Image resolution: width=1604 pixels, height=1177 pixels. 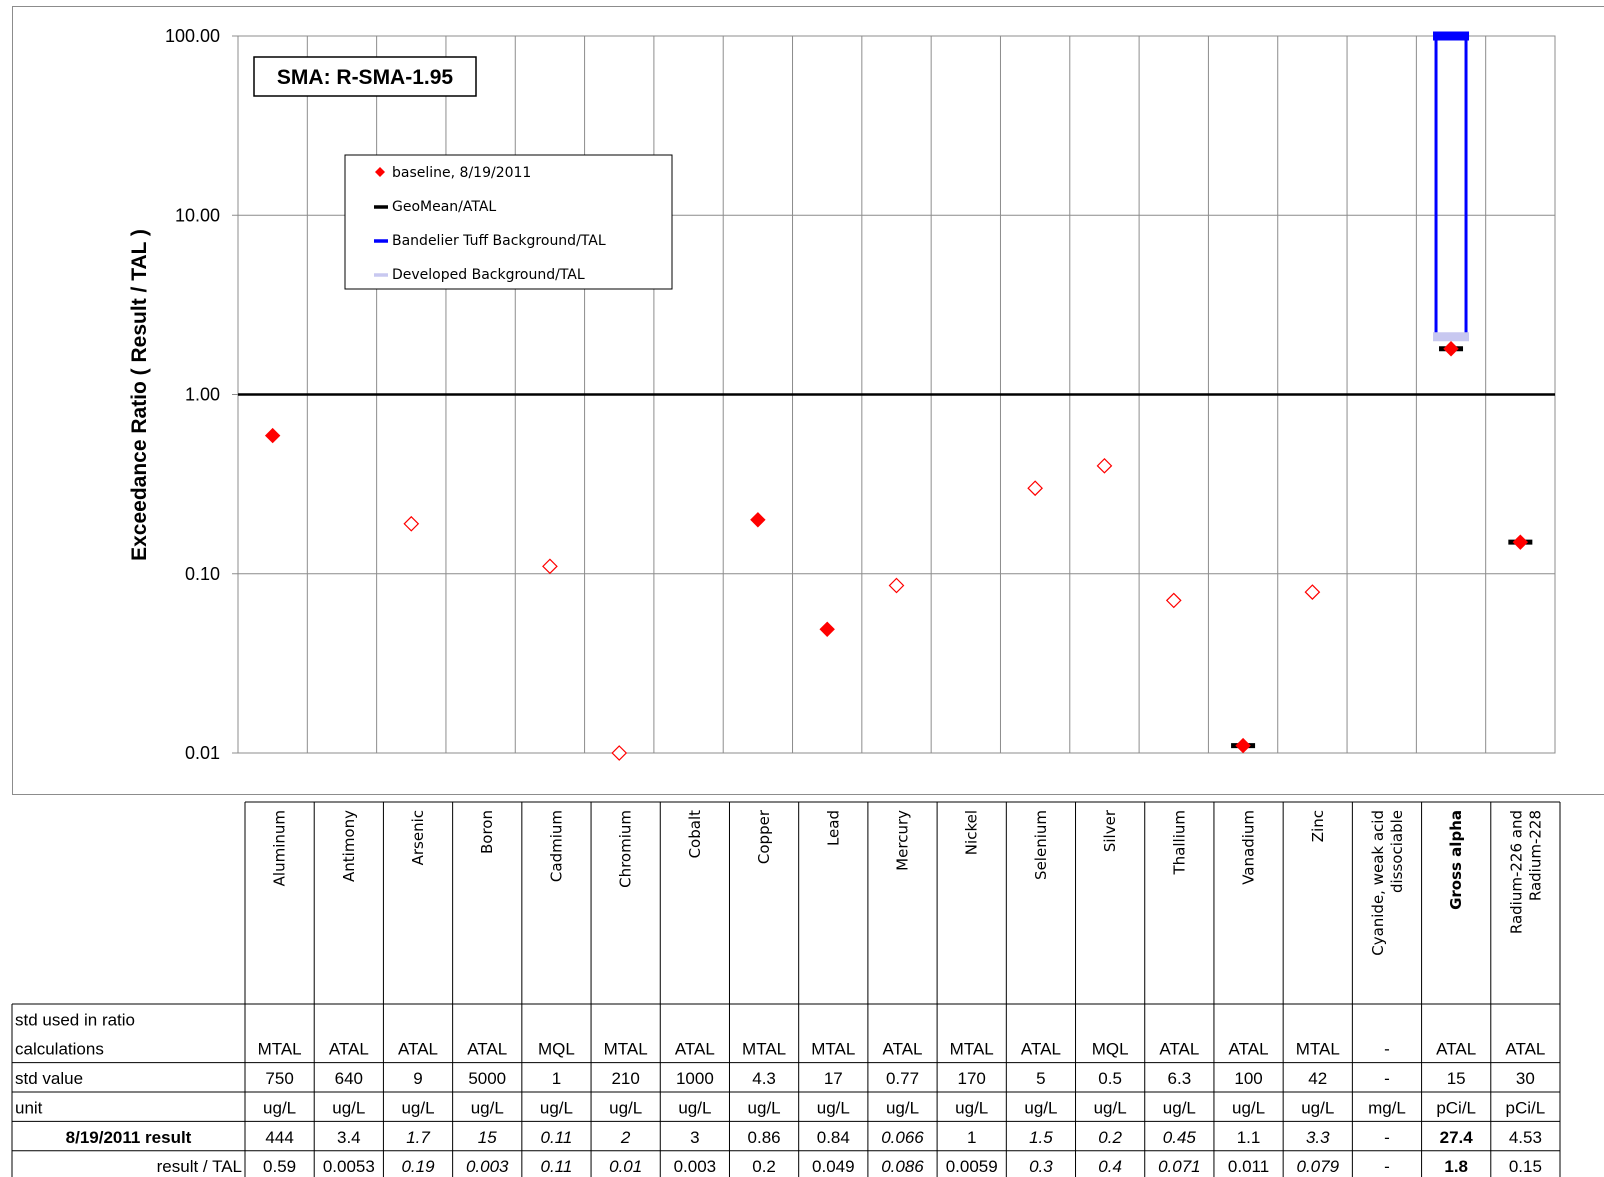 What do you see at coordinates (1110, 830) in the screenshot?
I see `column-header: Silver` at bounding box center [1110, 830].